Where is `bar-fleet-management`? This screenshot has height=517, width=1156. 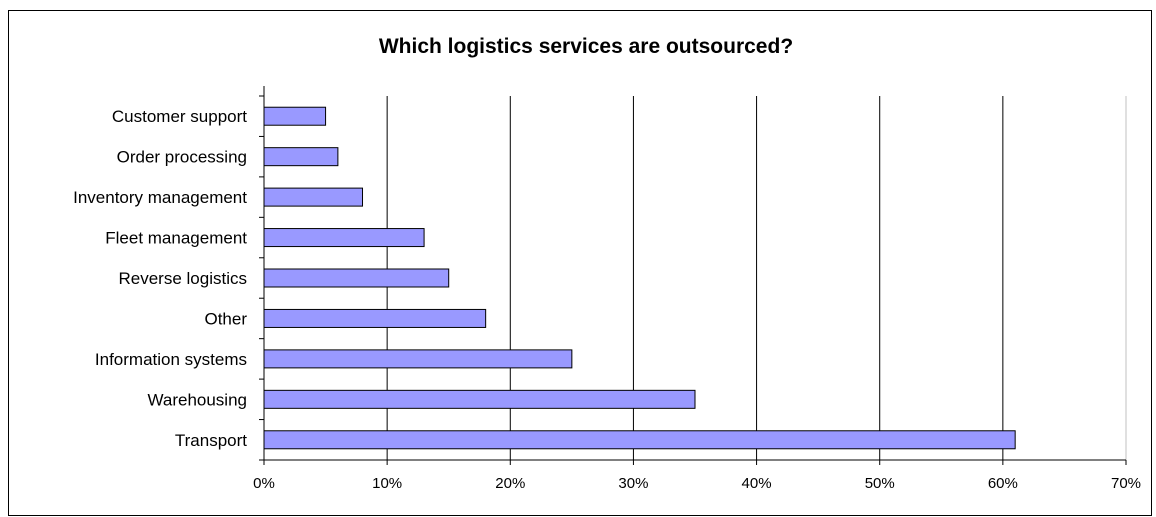
bar-fleet-management is located at coordinates (344, 238).